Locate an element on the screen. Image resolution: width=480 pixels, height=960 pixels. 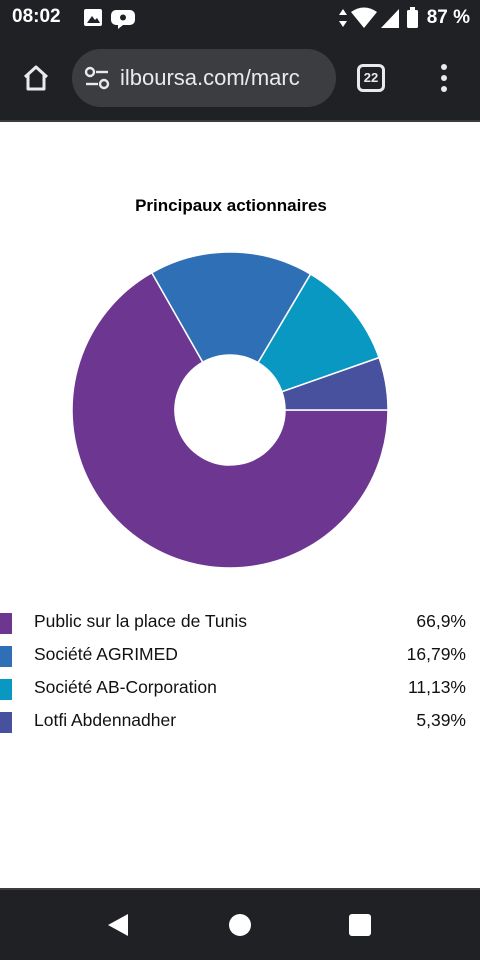
notification-icons is located at coordinates (109, 19).